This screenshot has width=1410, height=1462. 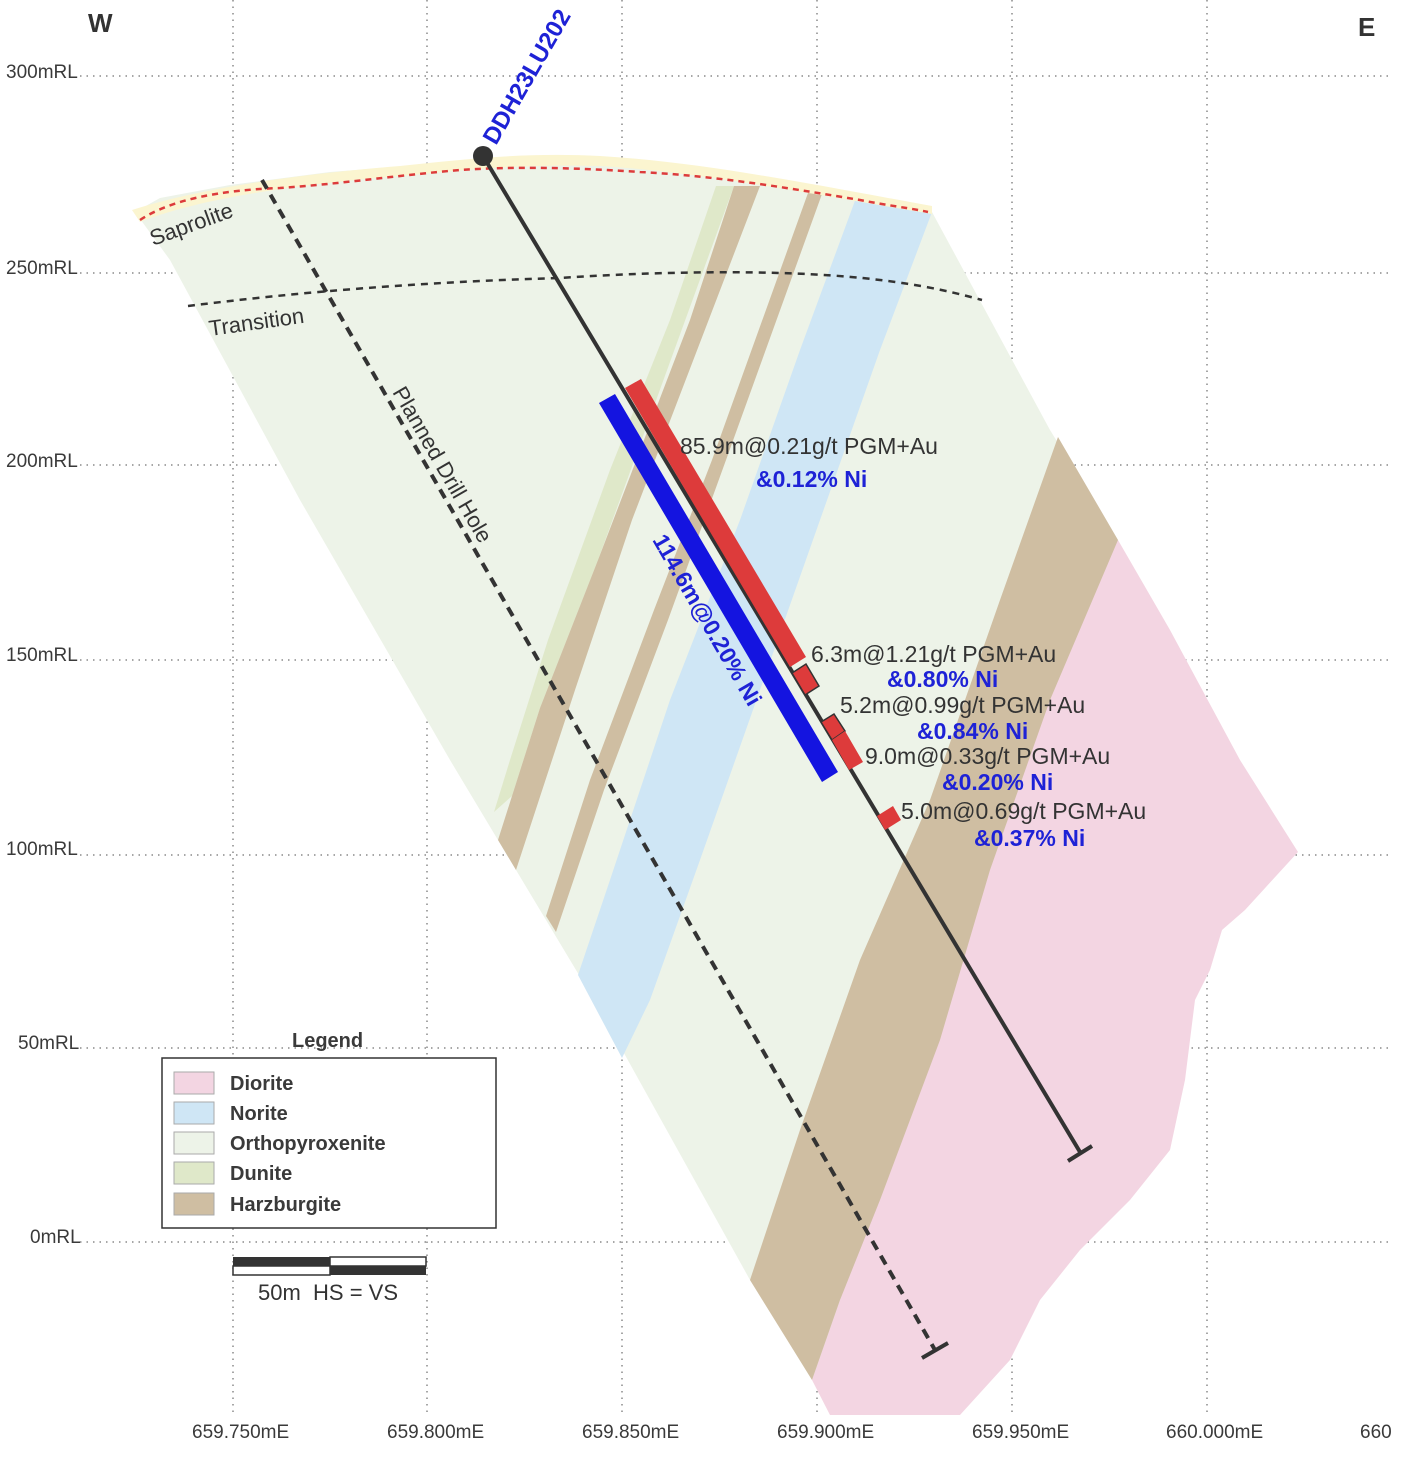 I want to click on grade-bar-5-0m, so click(x=889, y=818).